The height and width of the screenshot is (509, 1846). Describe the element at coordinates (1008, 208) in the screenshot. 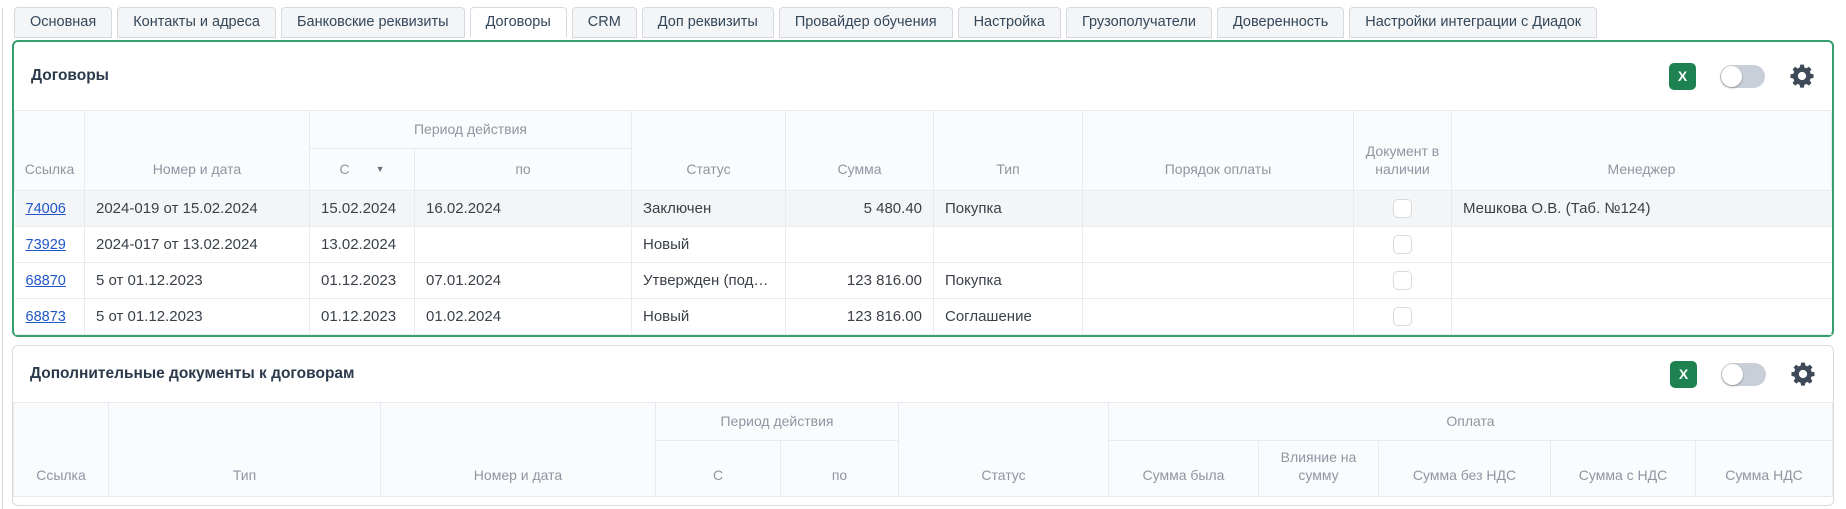

I see `cell-type: Покупка` at that location.